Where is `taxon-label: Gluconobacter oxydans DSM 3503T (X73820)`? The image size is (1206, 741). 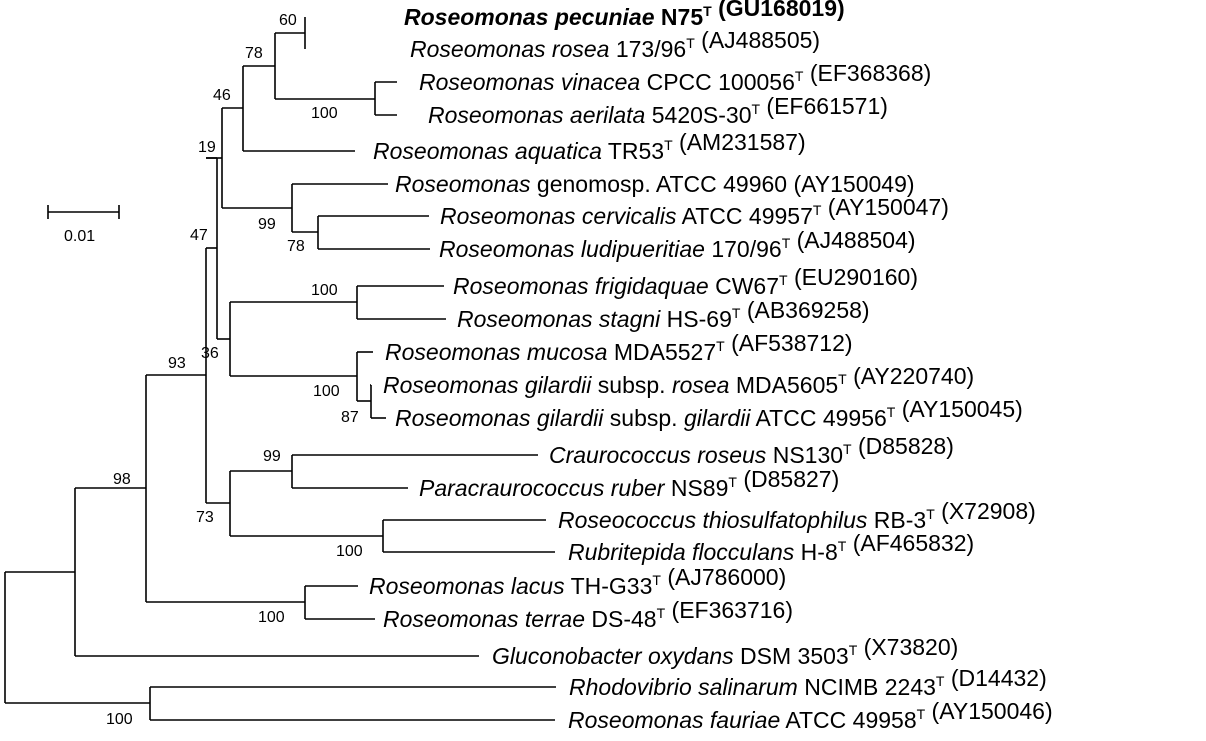
taxon-label: Gluconobacter oxydans DSM 3503T (X73820) is located at coordinates (725, 651).